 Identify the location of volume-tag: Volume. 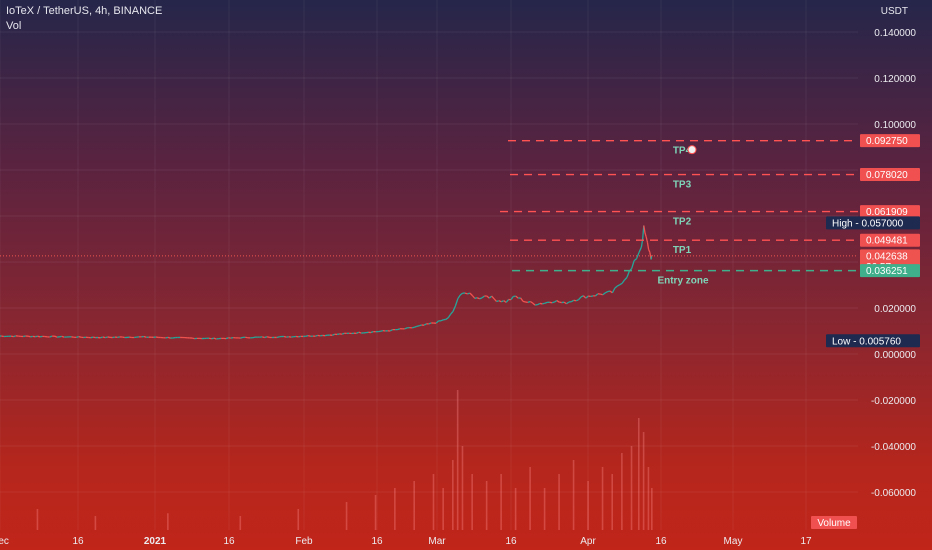
(834, 523).